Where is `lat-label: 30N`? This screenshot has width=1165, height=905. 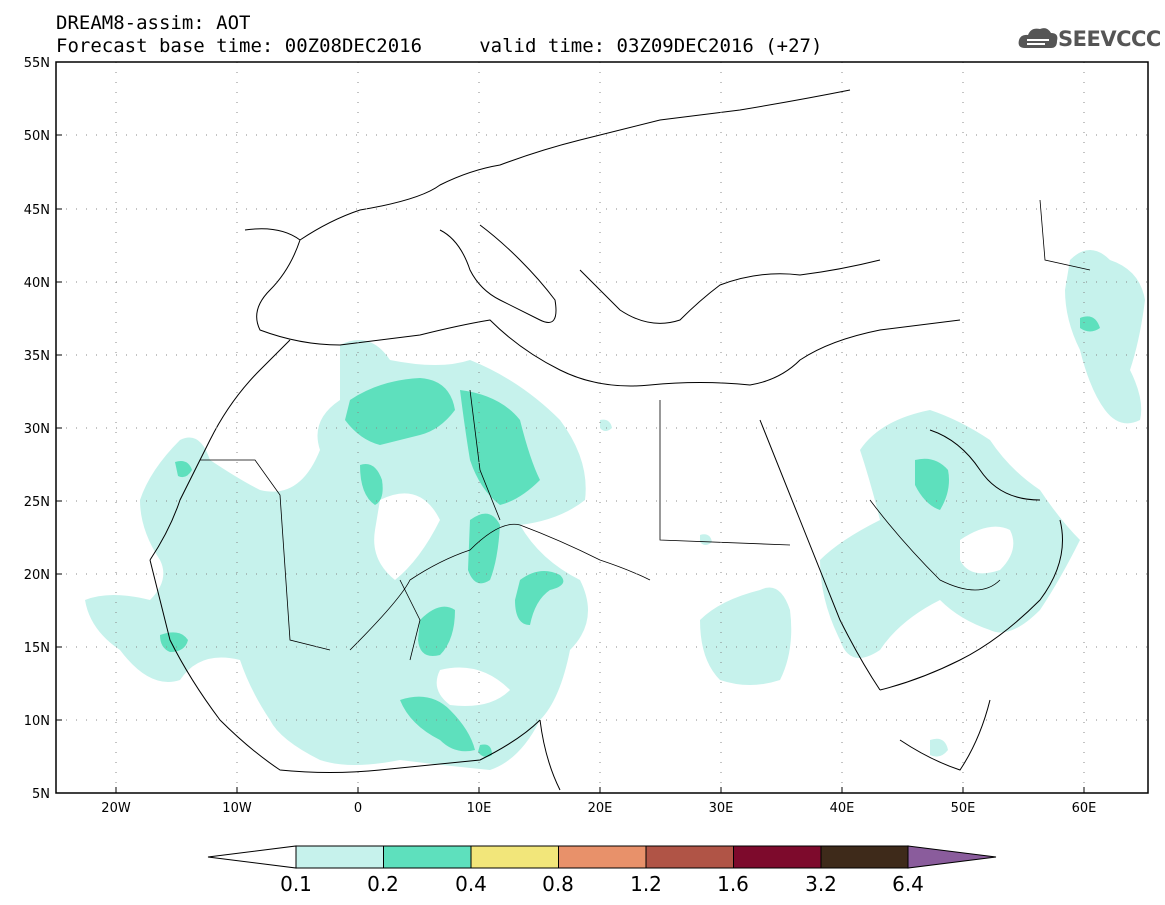 lat-label: 30N is located at coordinates (37, 429).